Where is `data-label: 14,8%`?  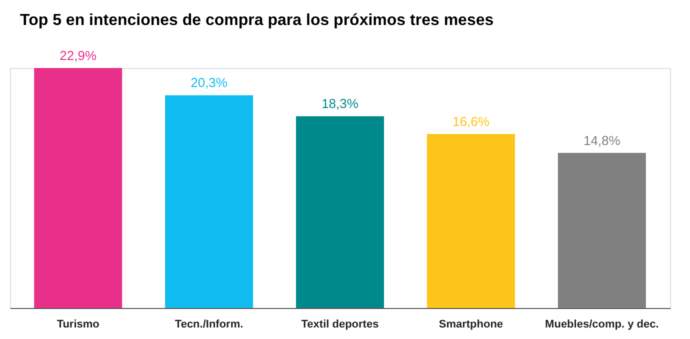 data-label: 14,8% is located at coordinates (602, 140).